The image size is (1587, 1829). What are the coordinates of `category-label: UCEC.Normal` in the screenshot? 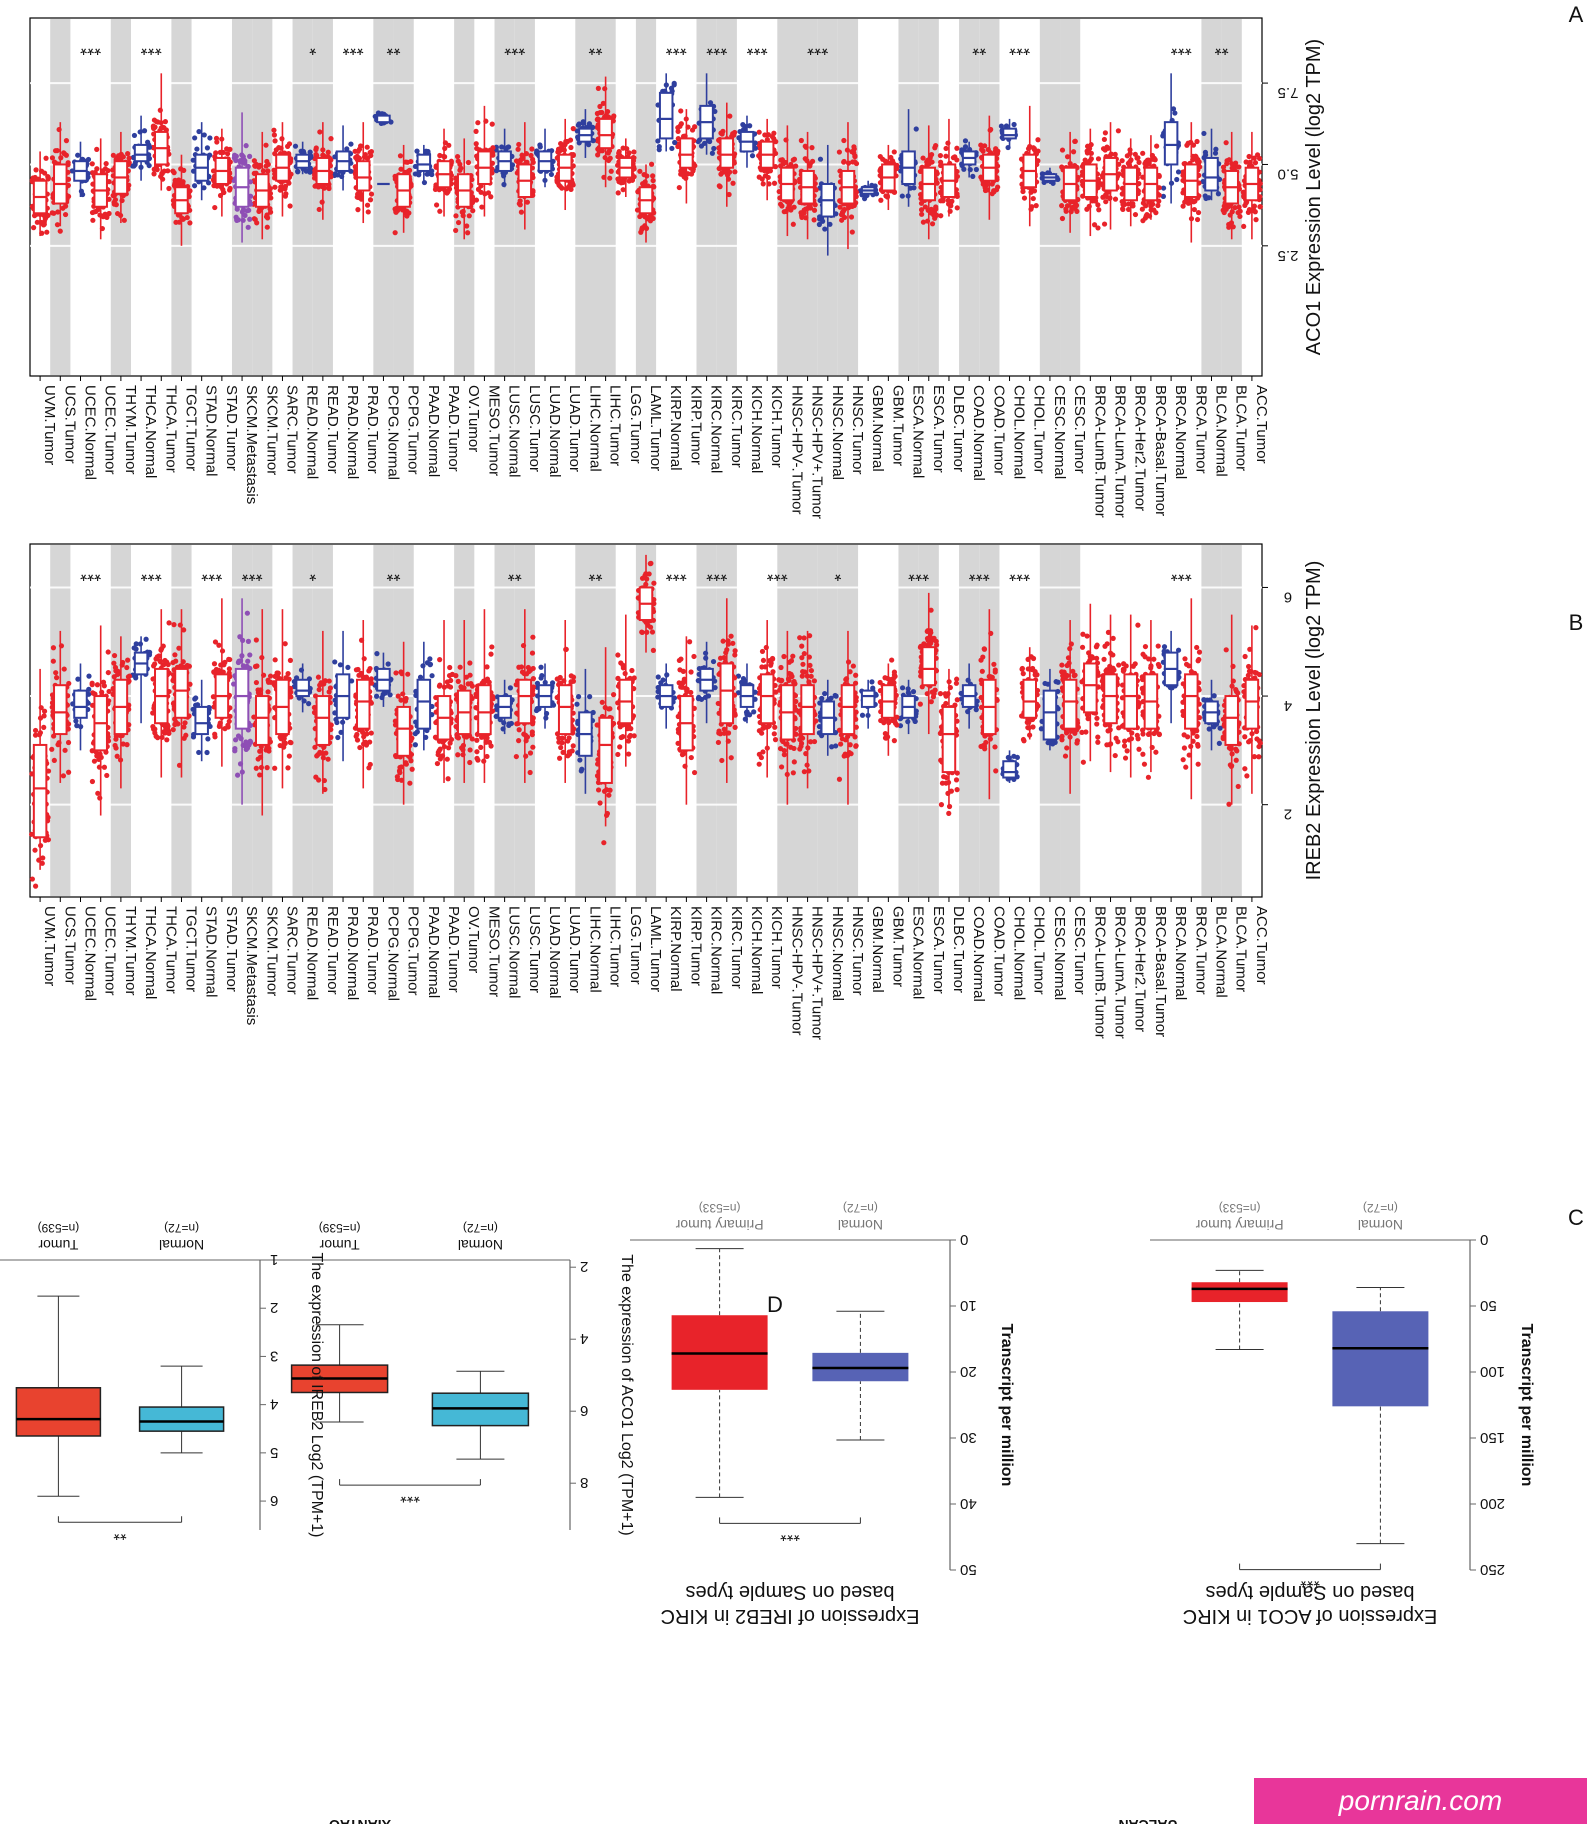 It's located at (89, 432).